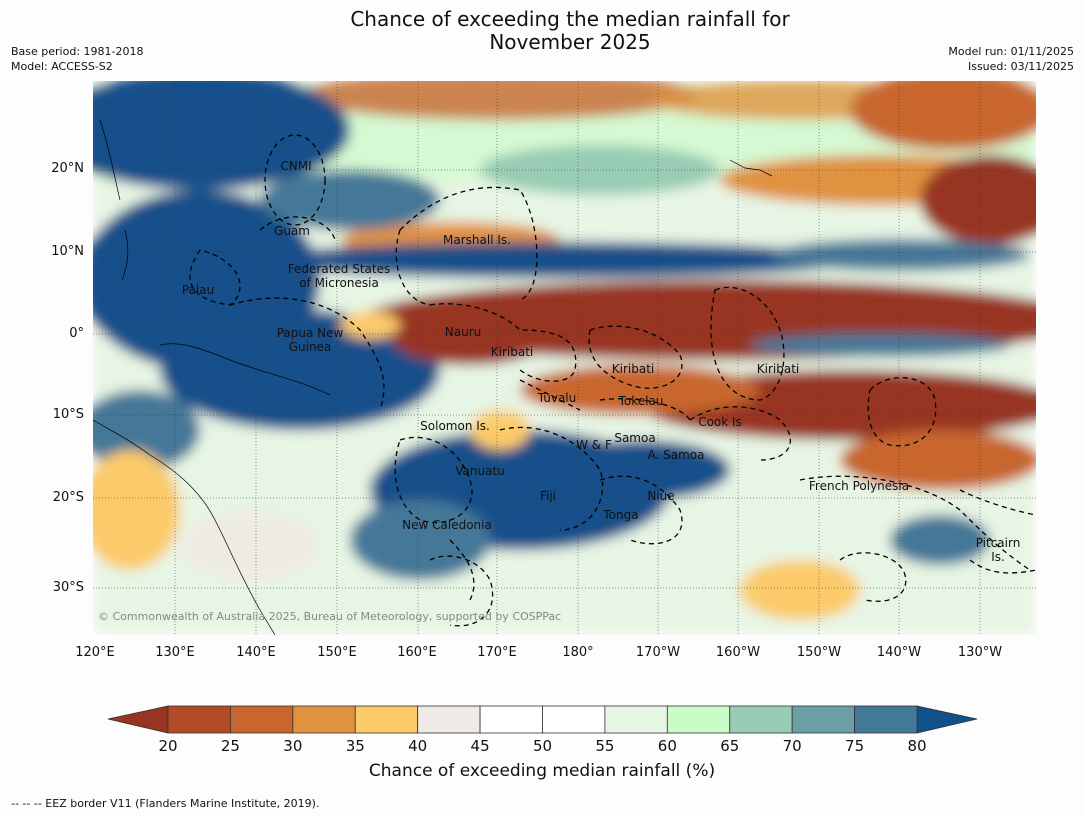  Describe the element at coordinates (641, 401) in the screenshot. I see `place-label-tokelau: Tokelau` at that location.